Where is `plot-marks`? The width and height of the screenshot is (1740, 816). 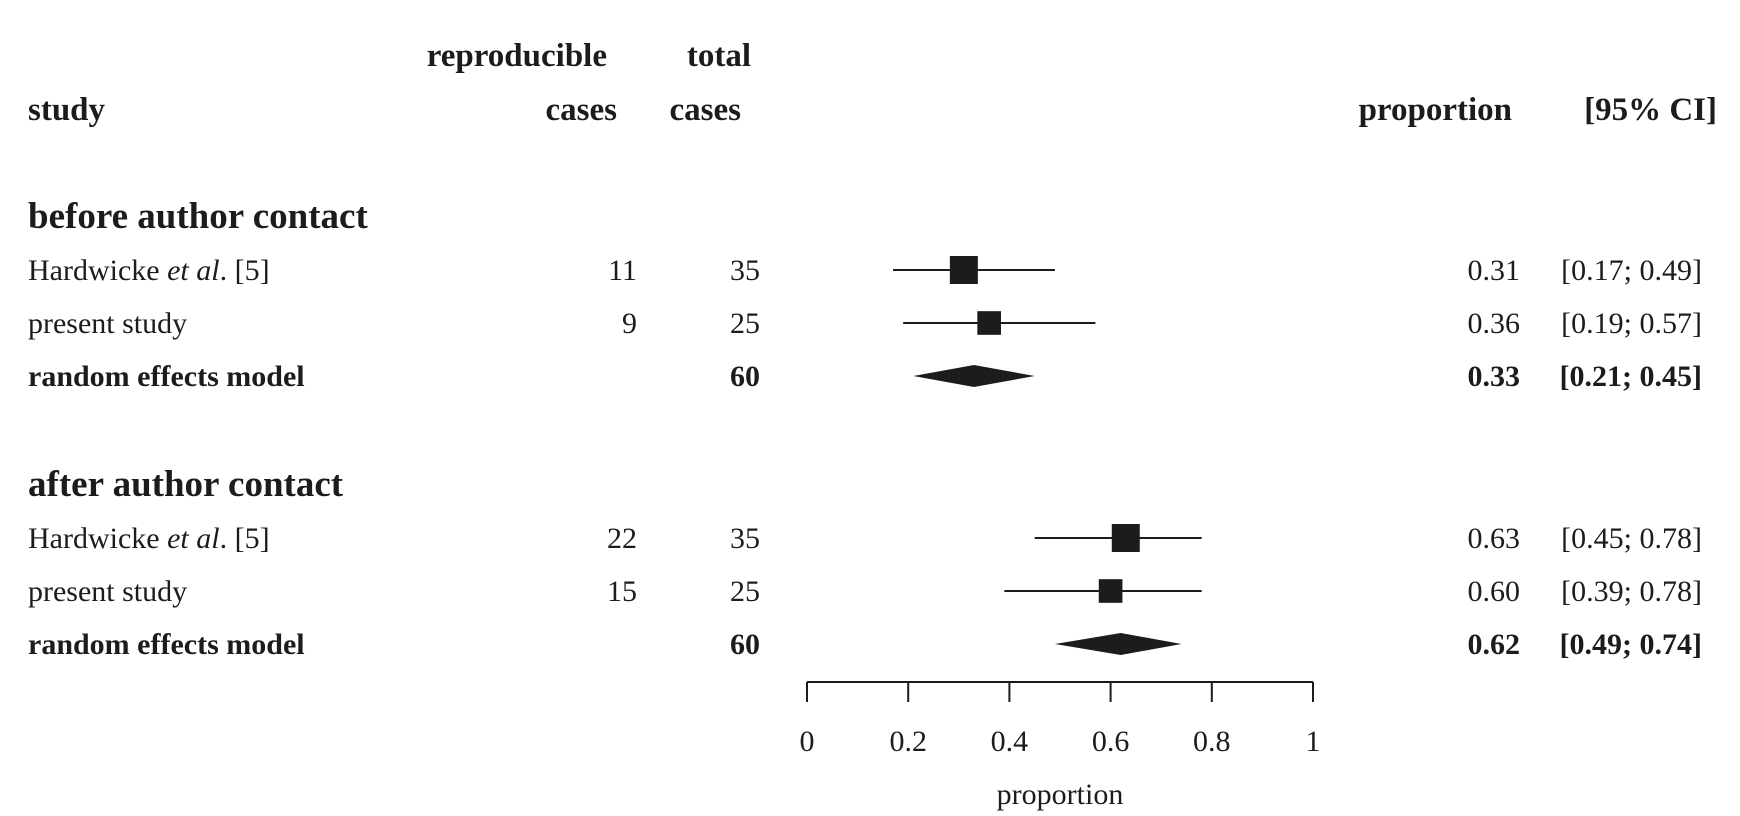 plot-marks is located at coordinates (1047, 455).